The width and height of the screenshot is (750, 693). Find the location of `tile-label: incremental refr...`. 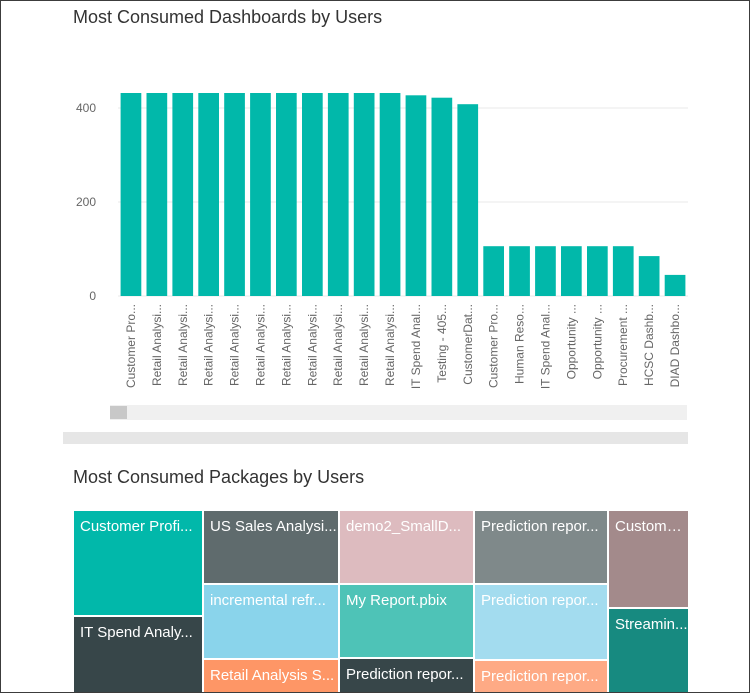

tile-label: incremental refr... is located at coordinates (268, 600).